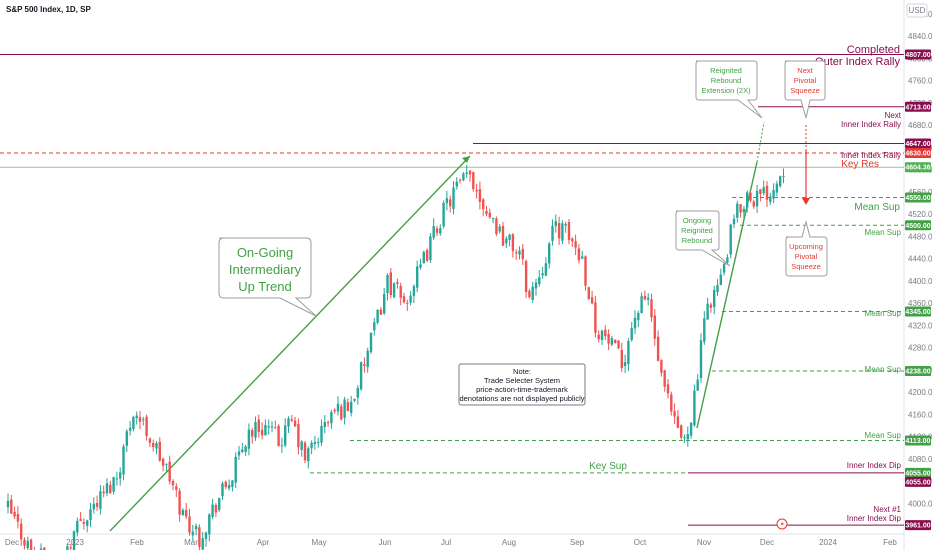  What do you see at coordinates (917, 107) in the screenshot?
I see `price-tag-label: 4713.00` at bounding box center [917, 107].